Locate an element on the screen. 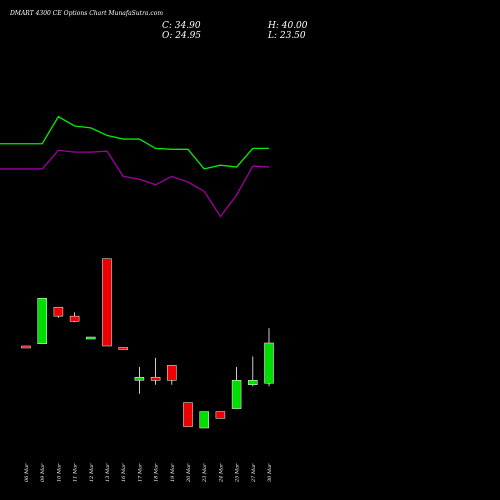 Image resolution: width=500 pixels, height=500 pixels. x-tick-label: 16 Mar is located at coordinates (124, 472).